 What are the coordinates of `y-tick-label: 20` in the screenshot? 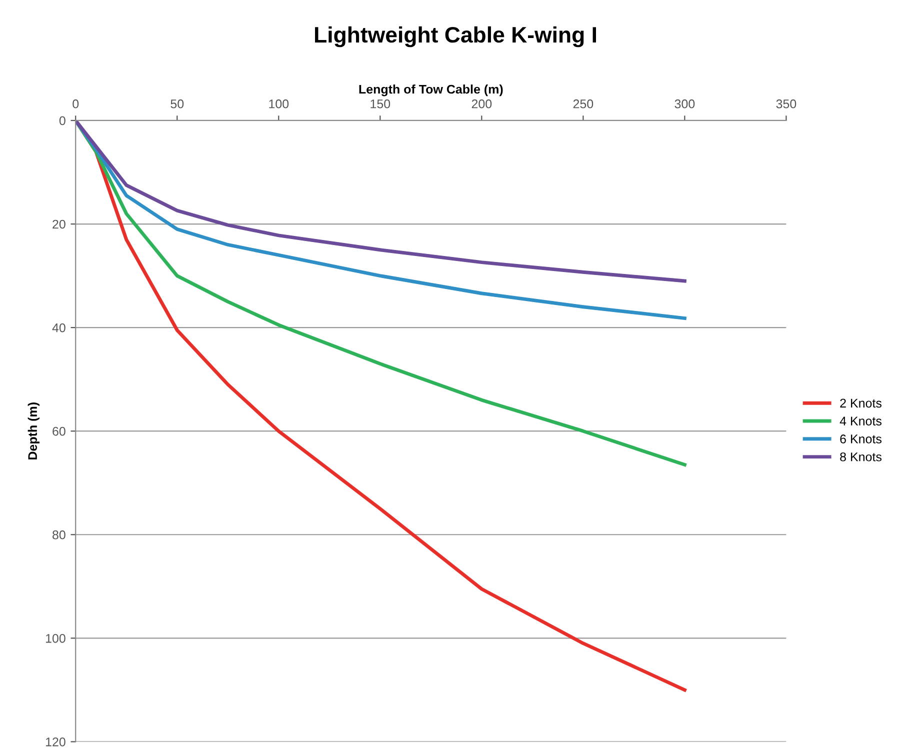 It's located at (59, 224).